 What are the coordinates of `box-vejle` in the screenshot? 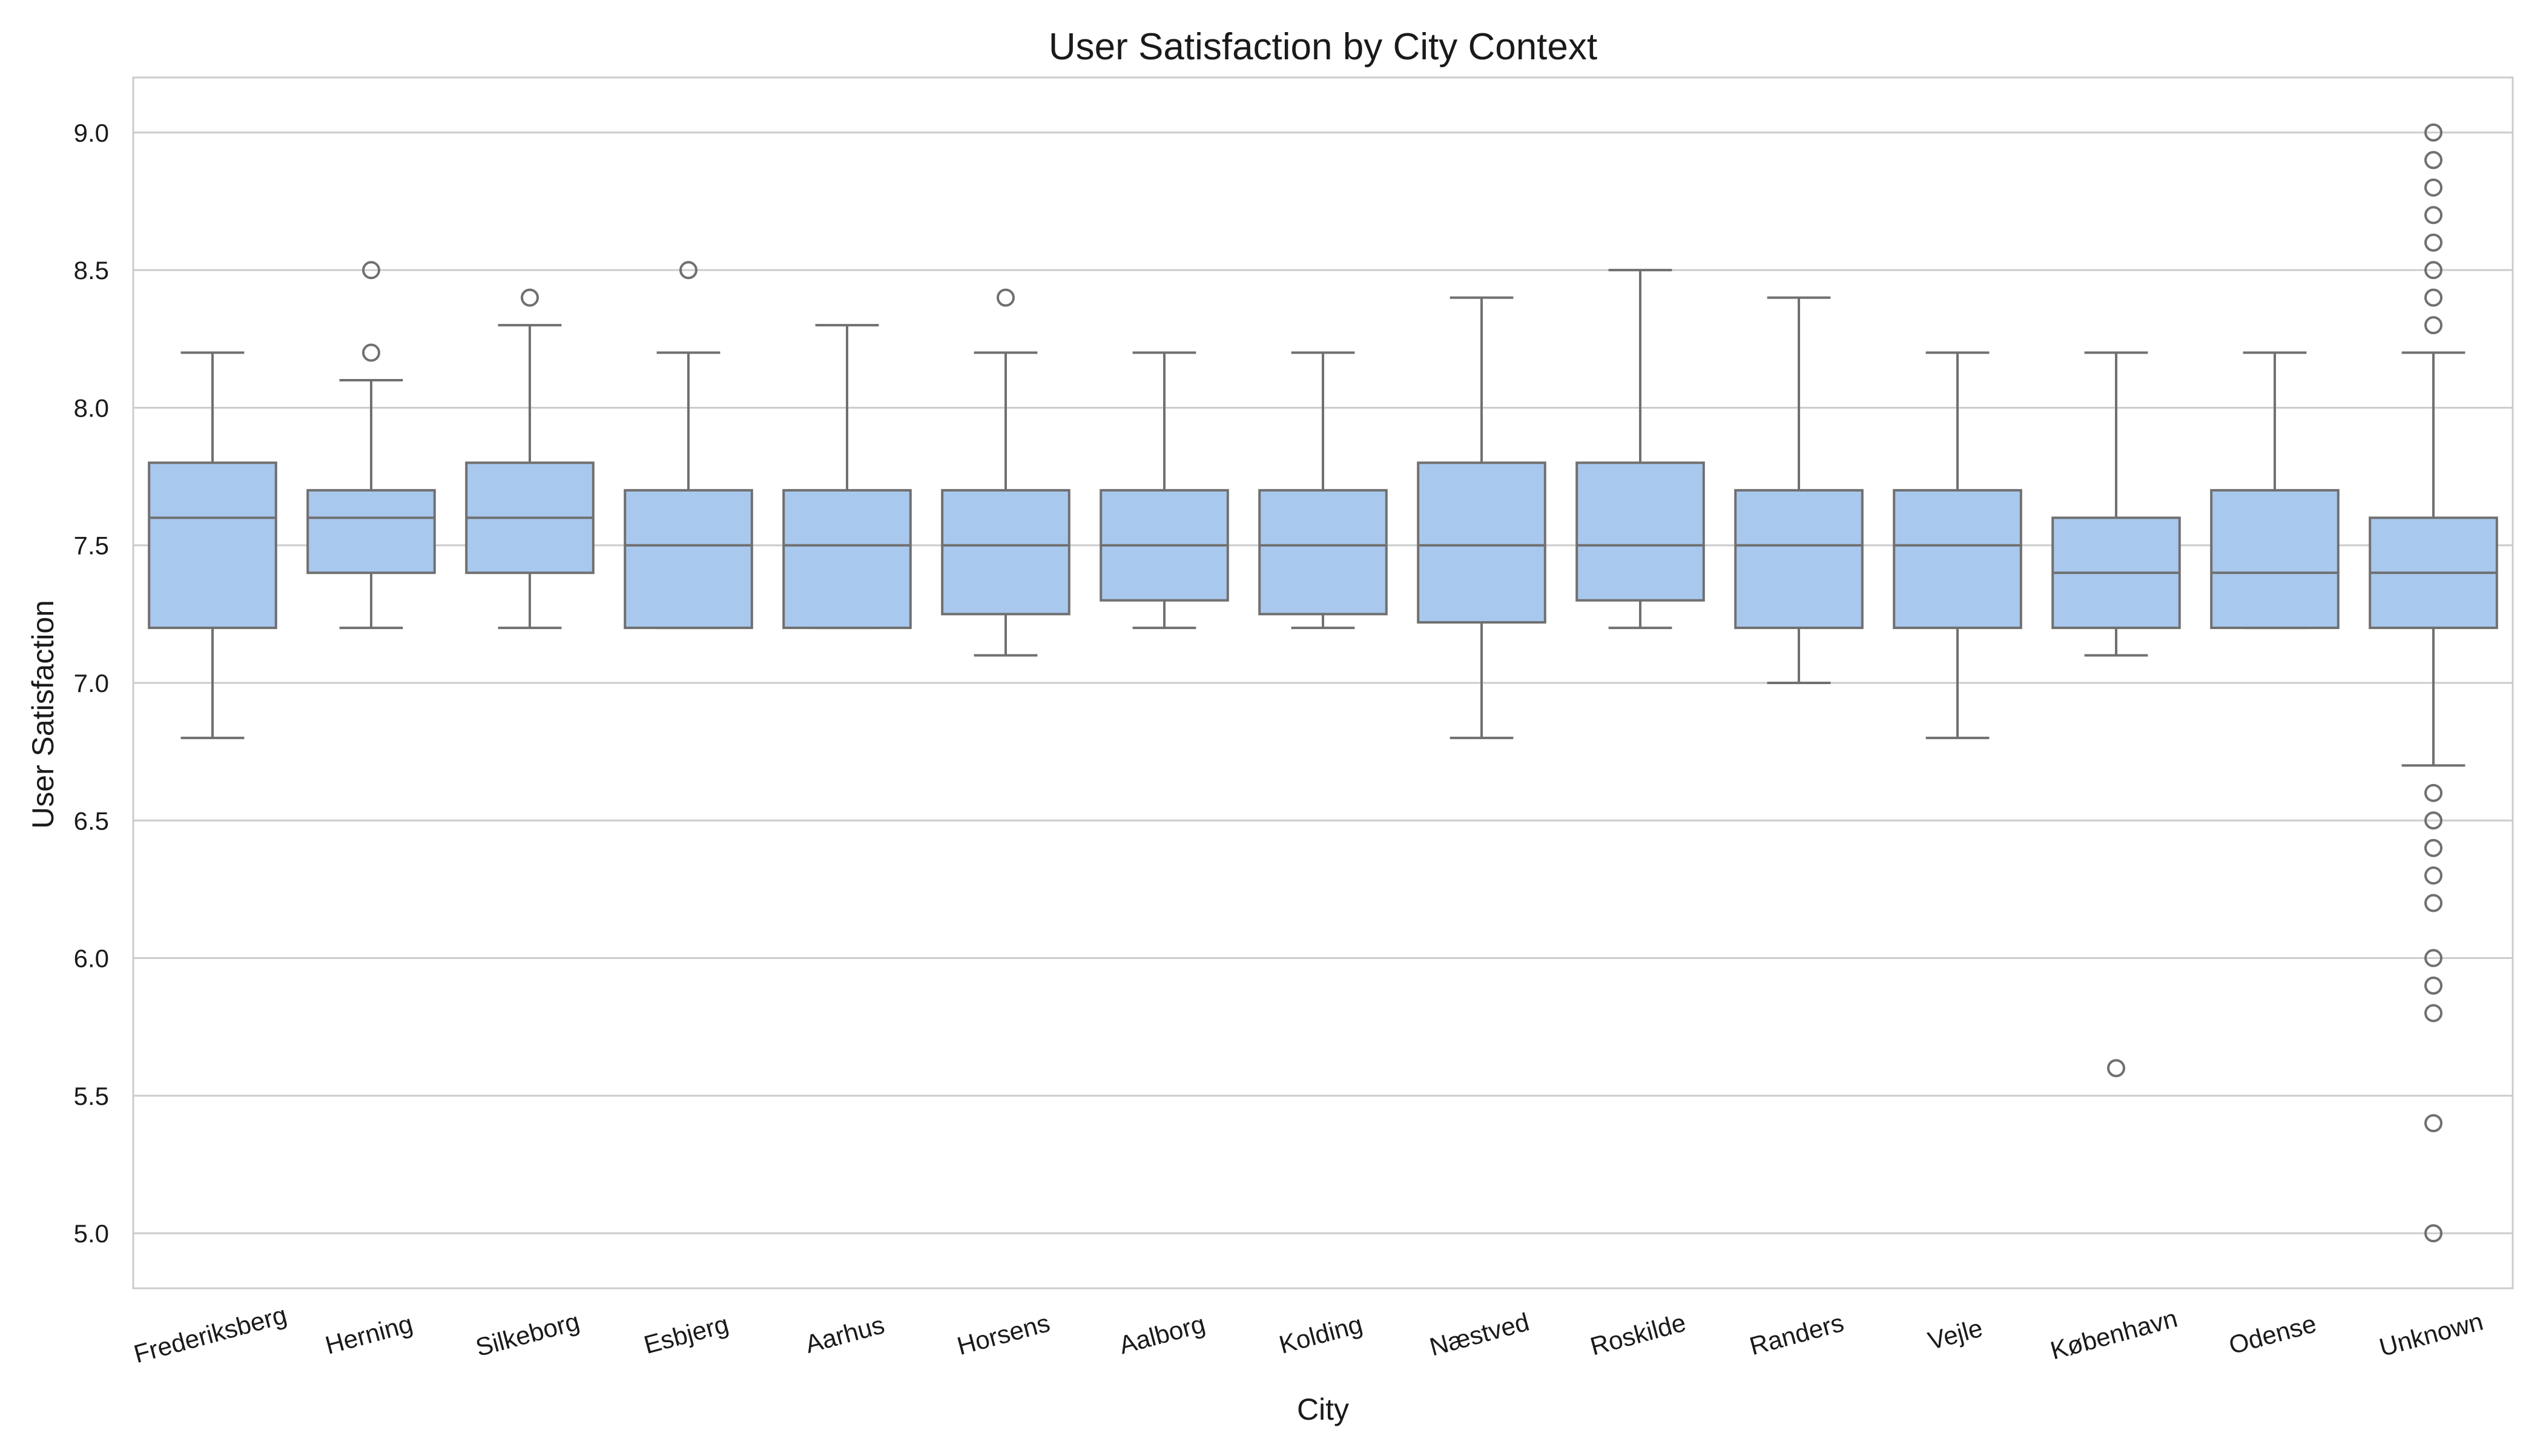 It's located at (1957, 545).